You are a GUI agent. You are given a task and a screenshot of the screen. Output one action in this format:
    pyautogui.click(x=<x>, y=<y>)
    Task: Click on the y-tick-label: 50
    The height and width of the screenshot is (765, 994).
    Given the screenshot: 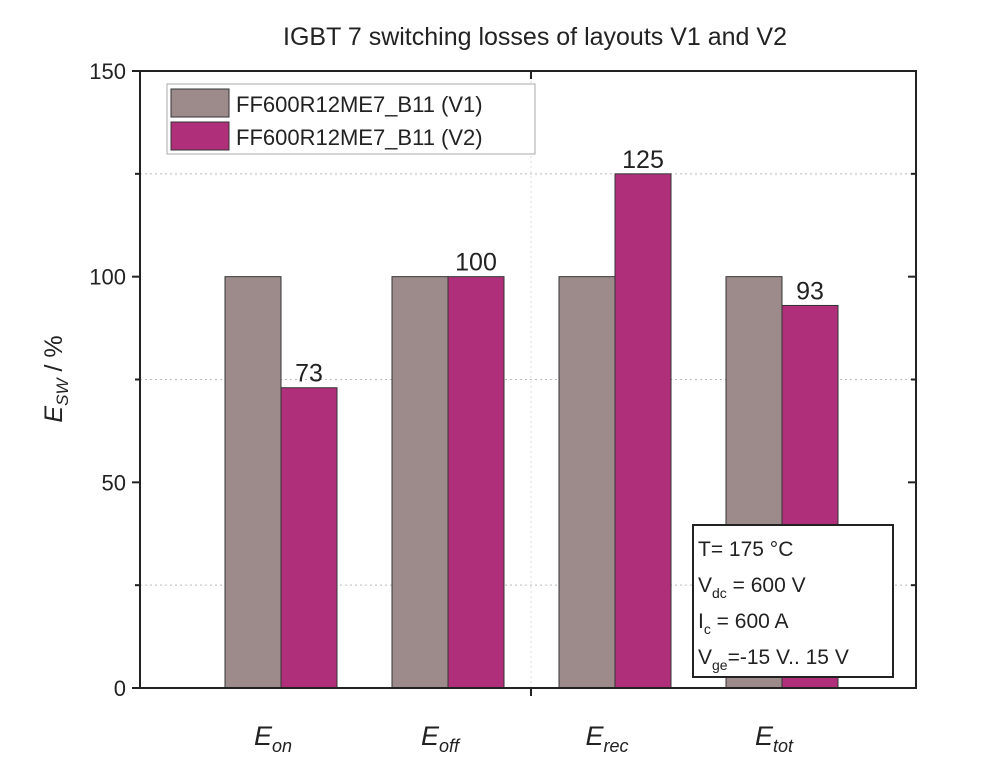 What is the action you would take?
    pyautogui.click(x=114, y=482)
    